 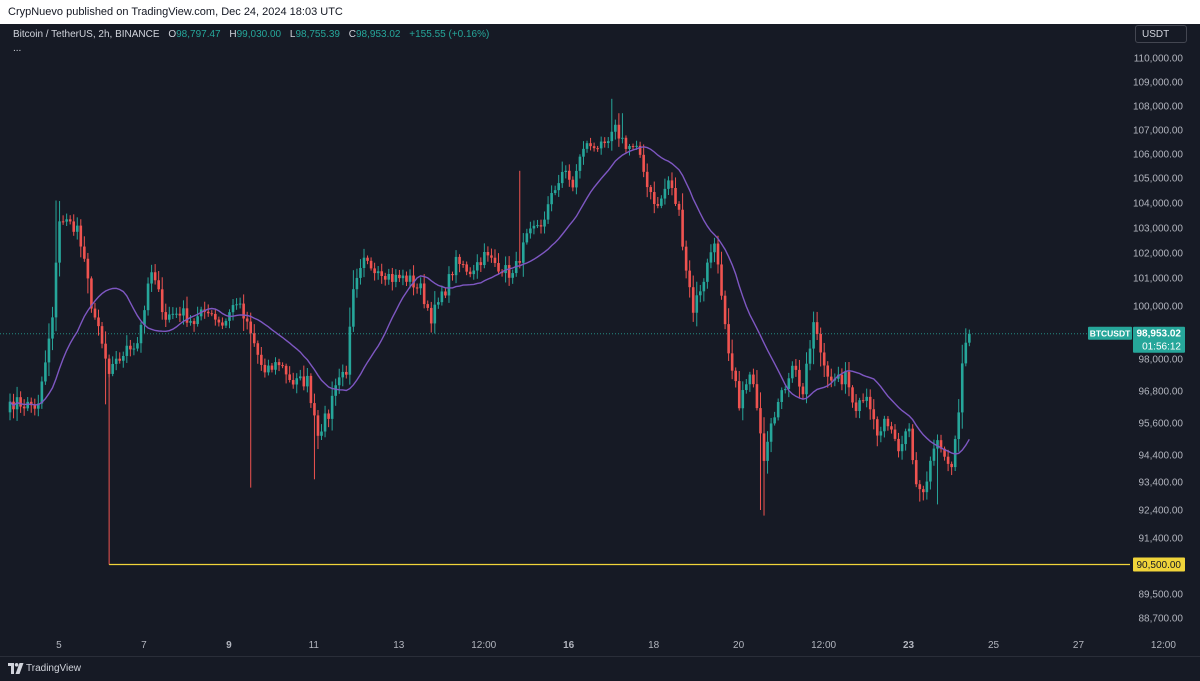 I want to click on time-tick-label: 27, so click(x=1079, y=645).